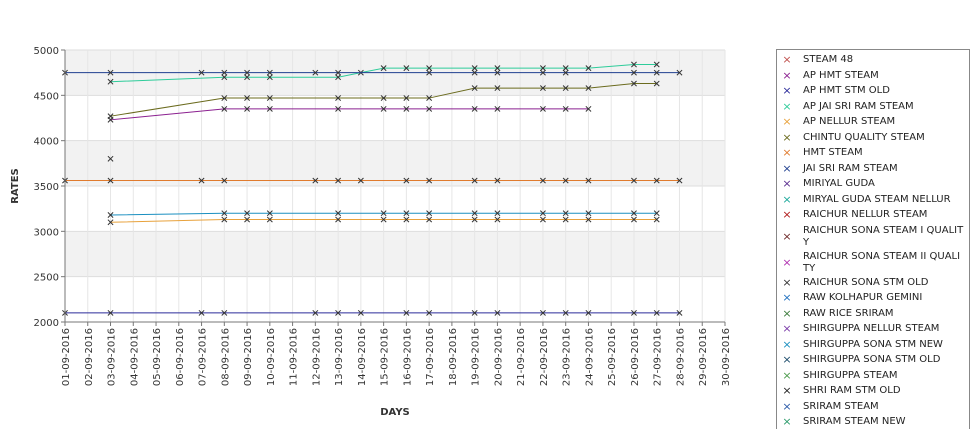 Image resolution: width=975 pixels, height=429 pixels. Describe the element at coordinates (46, 142) in the screenshot. I see `y-tick-label: 4000` at that location.